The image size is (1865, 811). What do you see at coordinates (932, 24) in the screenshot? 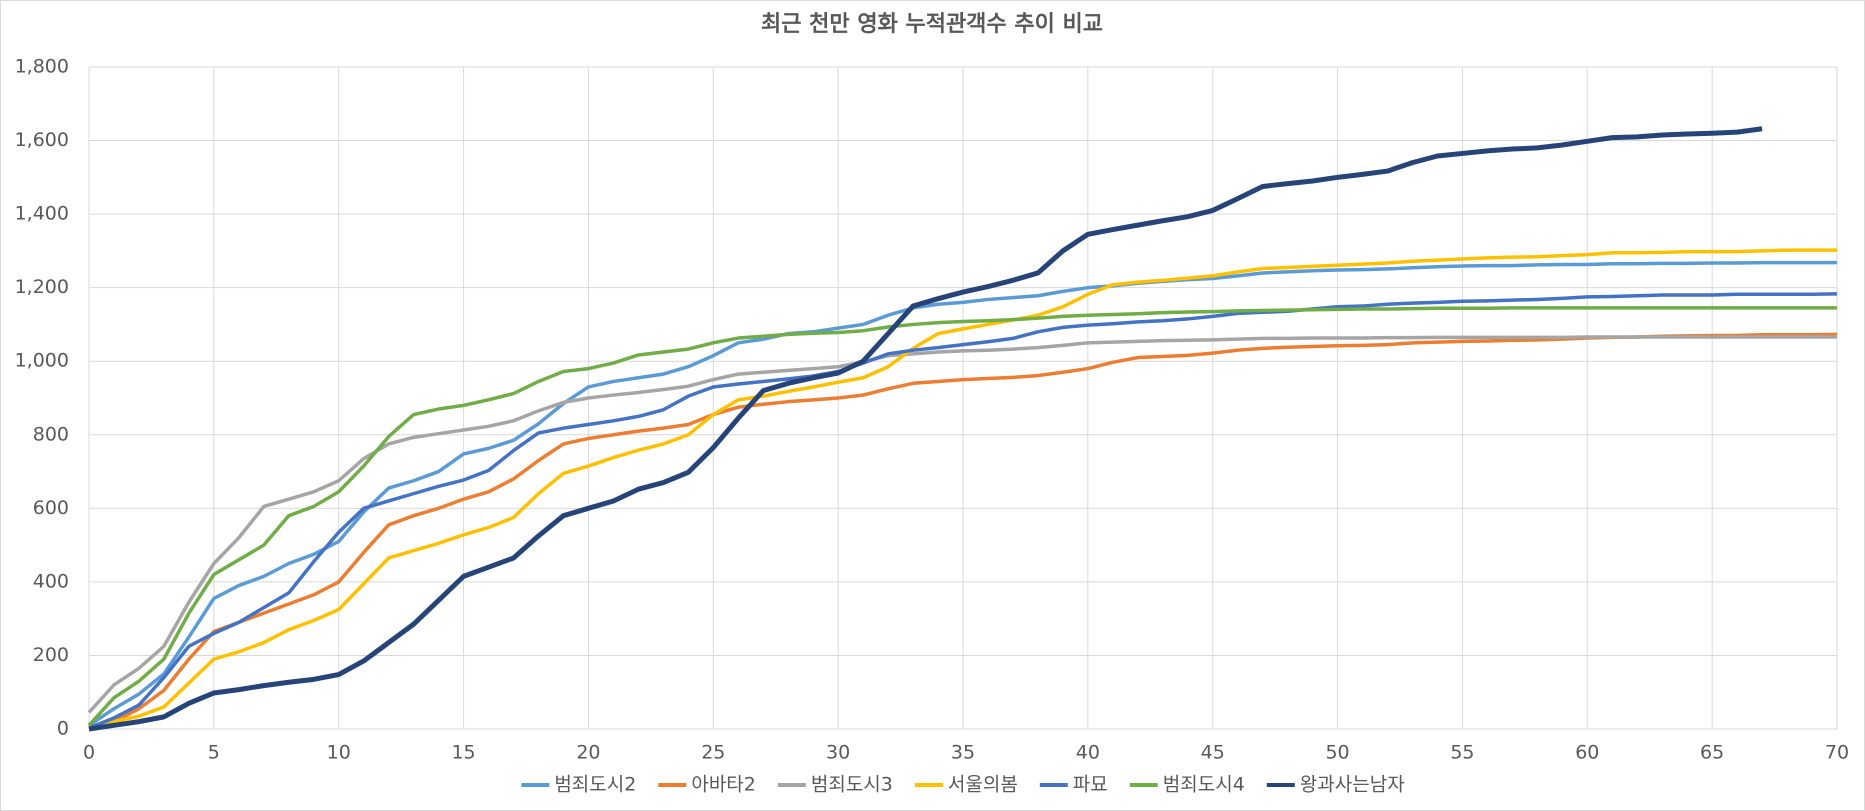
I see `chart-title: 최근 천만 영화 누적관객수 추이 비교` at bounding box center [932, 24].